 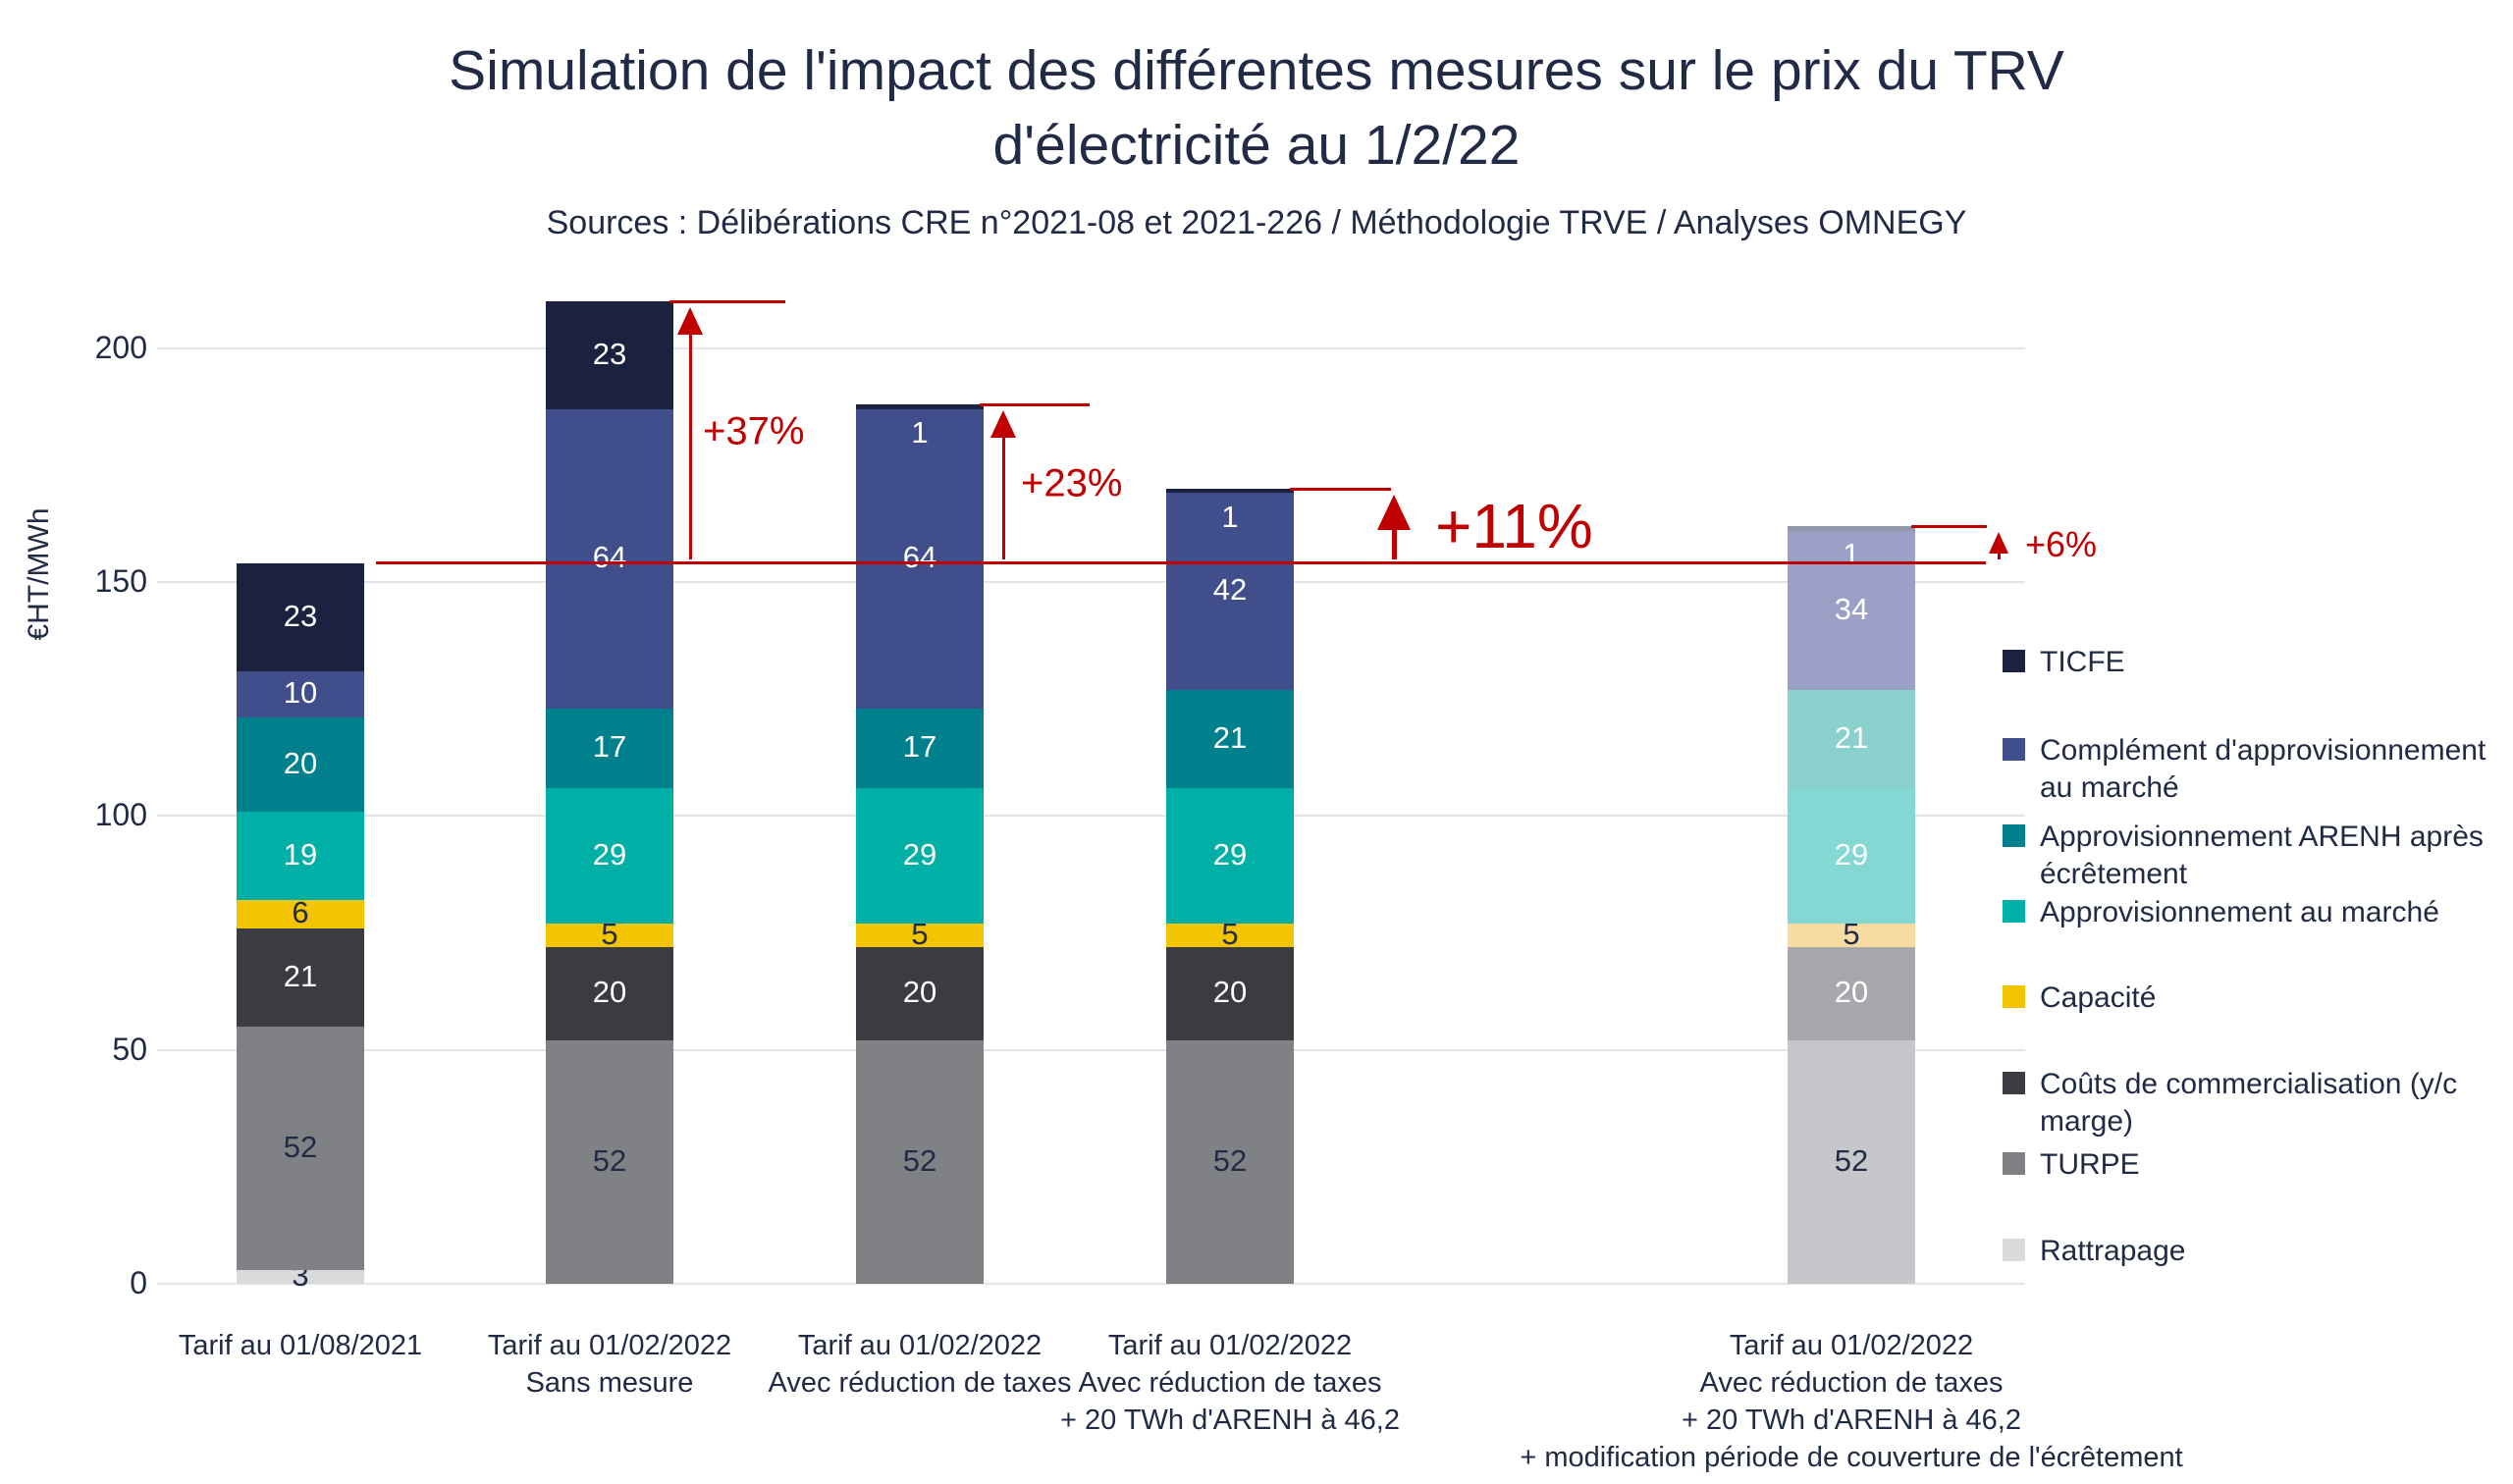 What do you see at coordinates (1852, 608) in the screenshot?
I see `segment-value-label: 34` at bounding box center [1852, 608].